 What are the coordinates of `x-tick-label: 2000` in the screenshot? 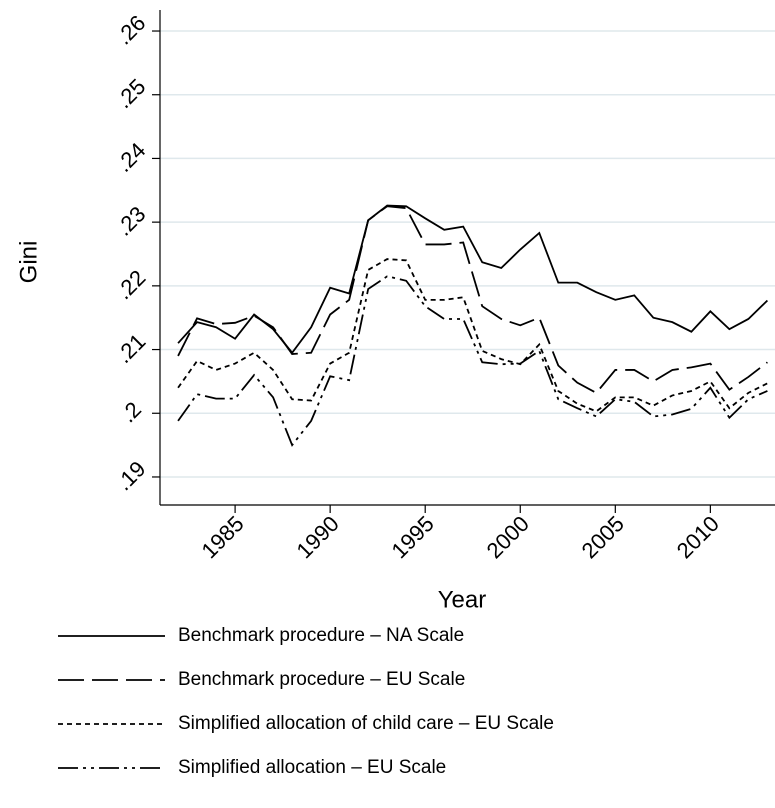 It's located at (508, 537).